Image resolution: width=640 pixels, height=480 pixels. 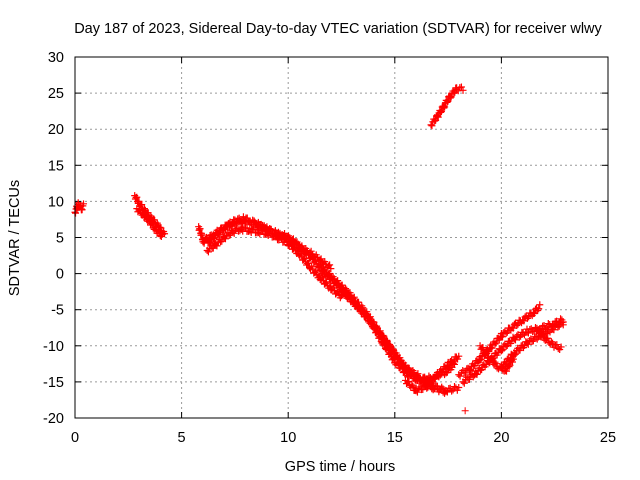 What do you see at coordinates (60, 275) in the screenshot?
I see `y-tick-label: 0` at bounding box center [60, 275].